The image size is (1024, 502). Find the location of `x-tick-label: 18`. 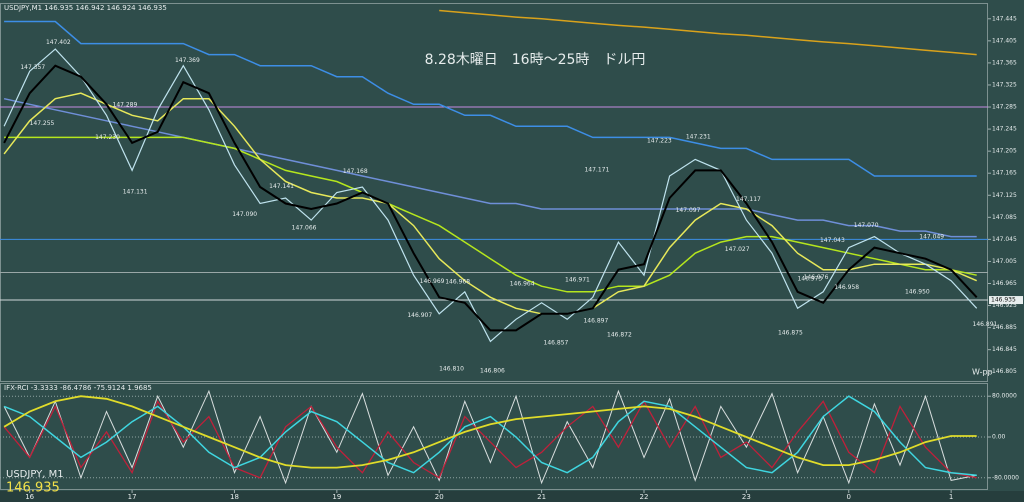

x-tick-label: 18 is located at coordinates (234, 497).